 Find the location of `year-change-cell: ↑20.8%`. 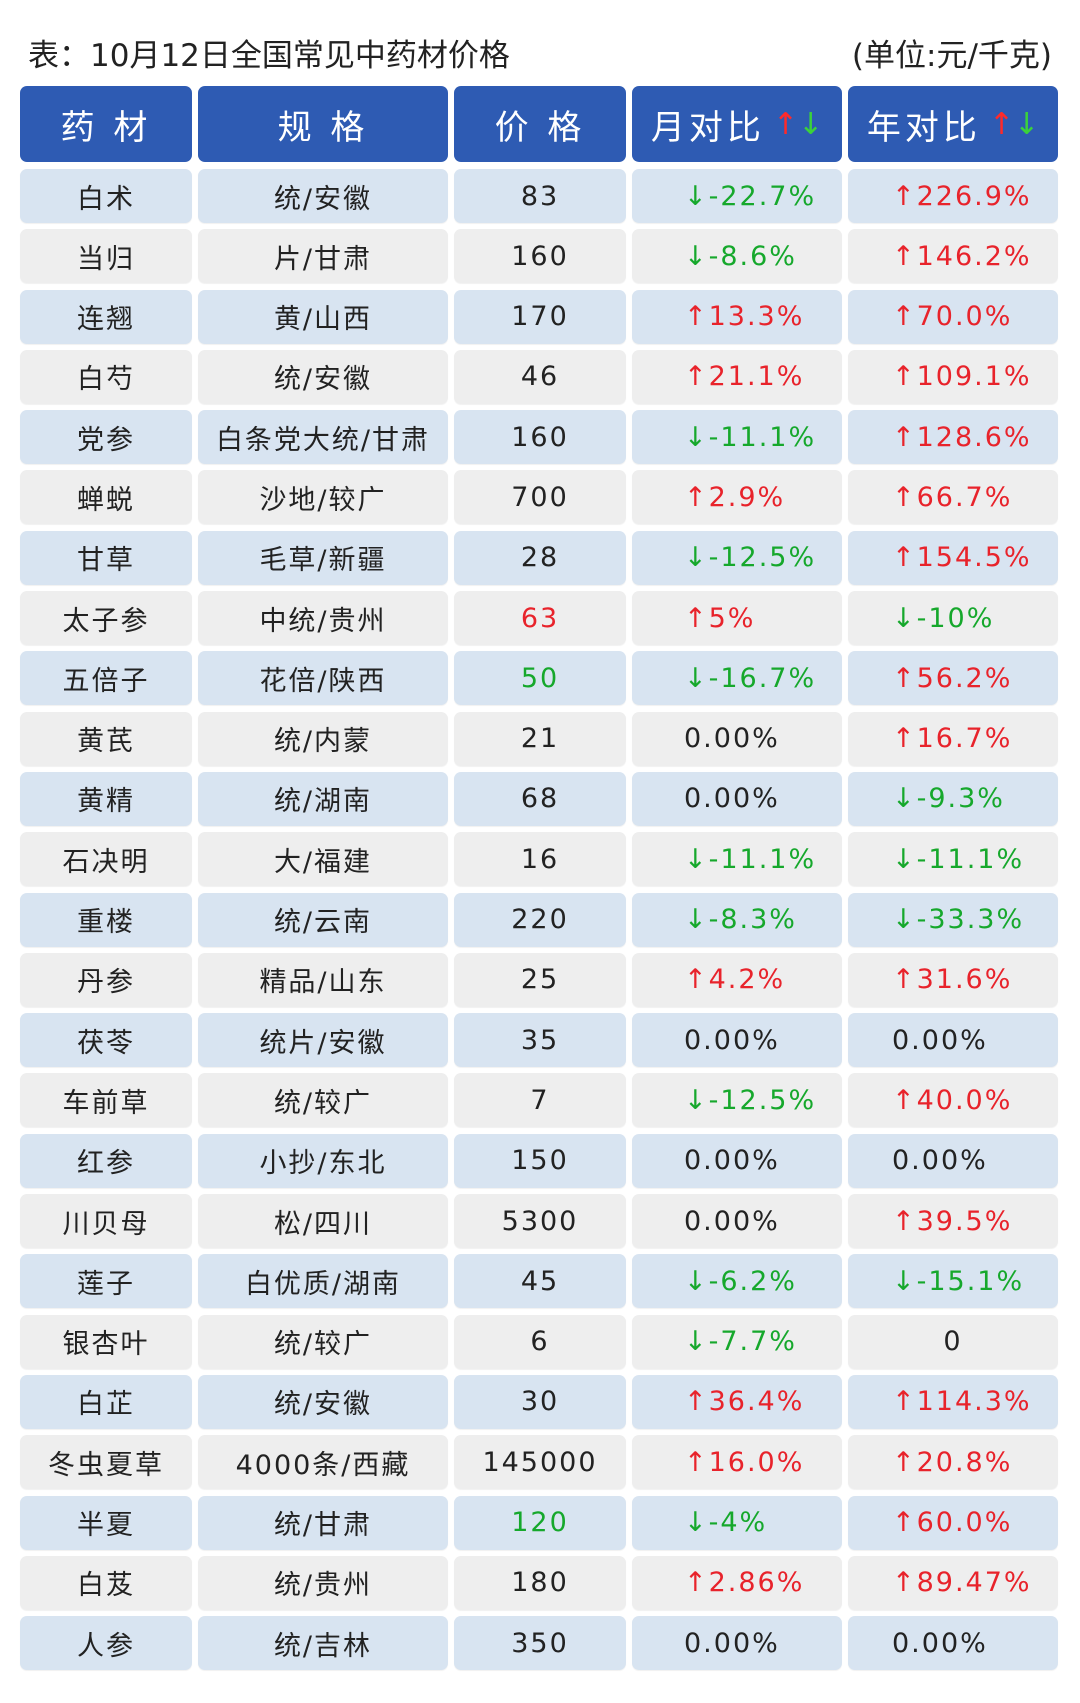

year-change-cell: ↑20.8% is located at coordinates (953, 1462).